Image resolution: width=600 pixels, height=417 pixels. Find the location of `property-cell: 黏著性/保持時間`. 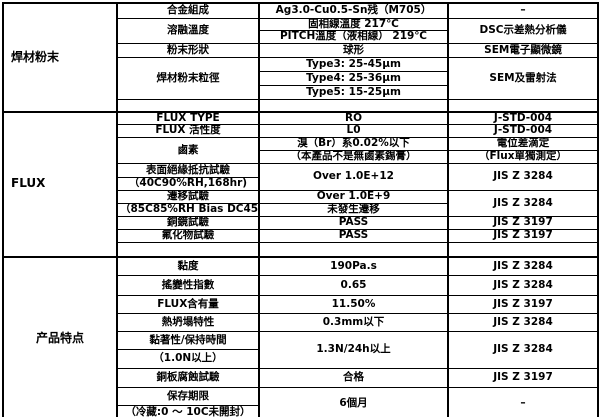

property-cell: 黏著性/保持時間 is located at coordinates (188, 341).